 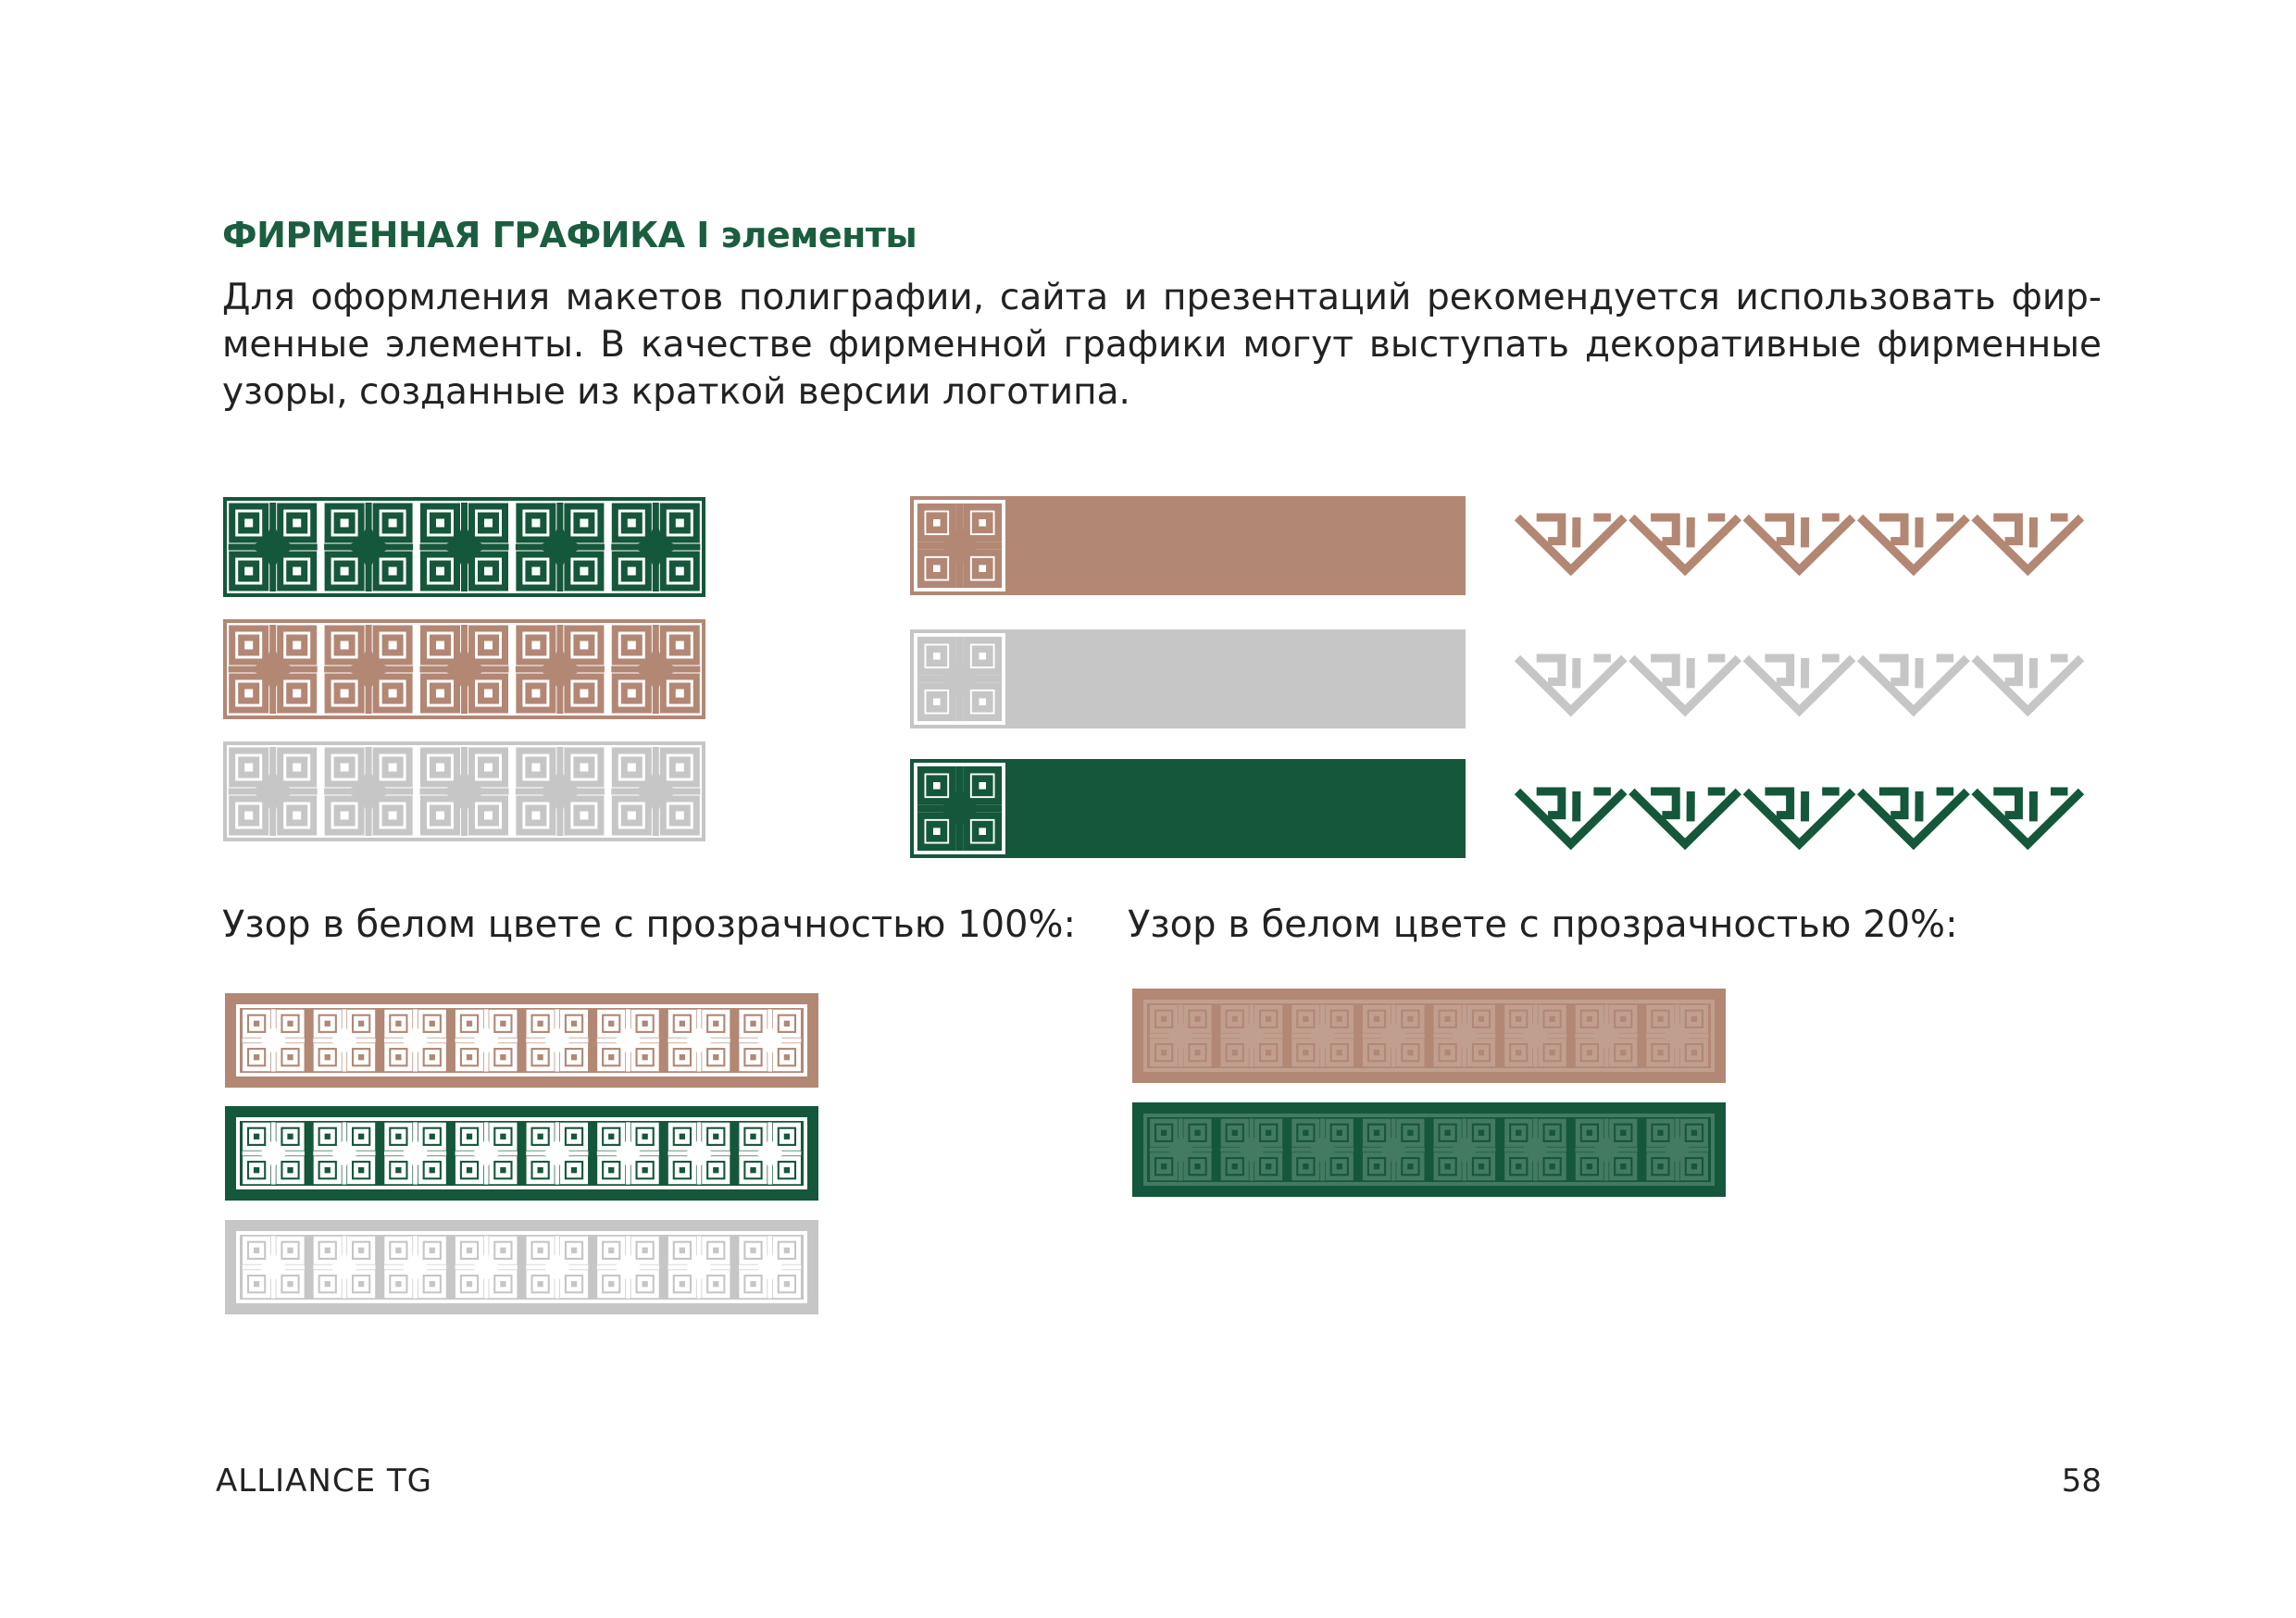 What do you see at coordinates (1799, 544) in the screenshot?
I see `zigzag-border-beige` at bounding box center [1799, 544].